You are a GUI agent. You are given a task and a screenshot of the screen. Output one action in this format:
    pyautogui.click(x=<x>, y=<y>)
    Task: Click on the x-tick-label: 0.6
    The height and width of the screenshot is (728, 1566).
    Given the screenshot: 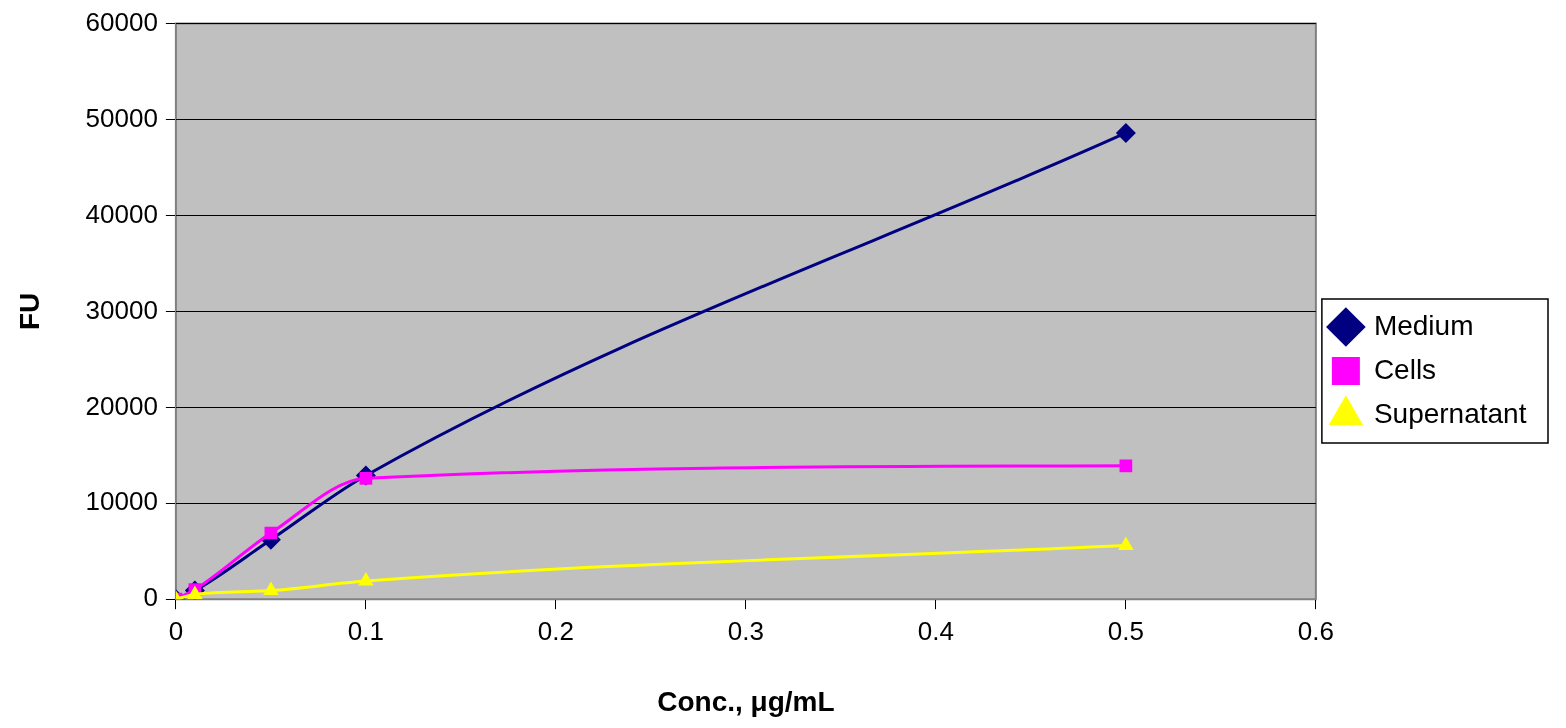 What is the action you would take?
    pyautogui.click(x=1315, y=630)
    